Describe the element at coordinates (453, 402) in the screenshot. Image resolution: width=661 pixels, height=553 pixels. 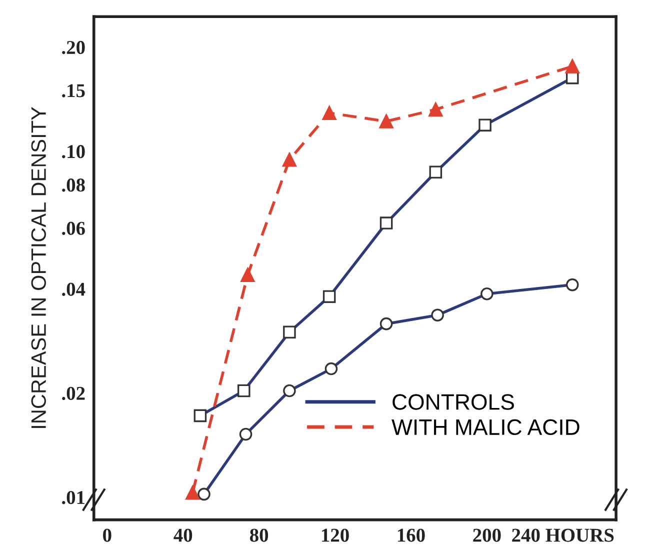
I see `legend-label: CONTROLS` at that location.